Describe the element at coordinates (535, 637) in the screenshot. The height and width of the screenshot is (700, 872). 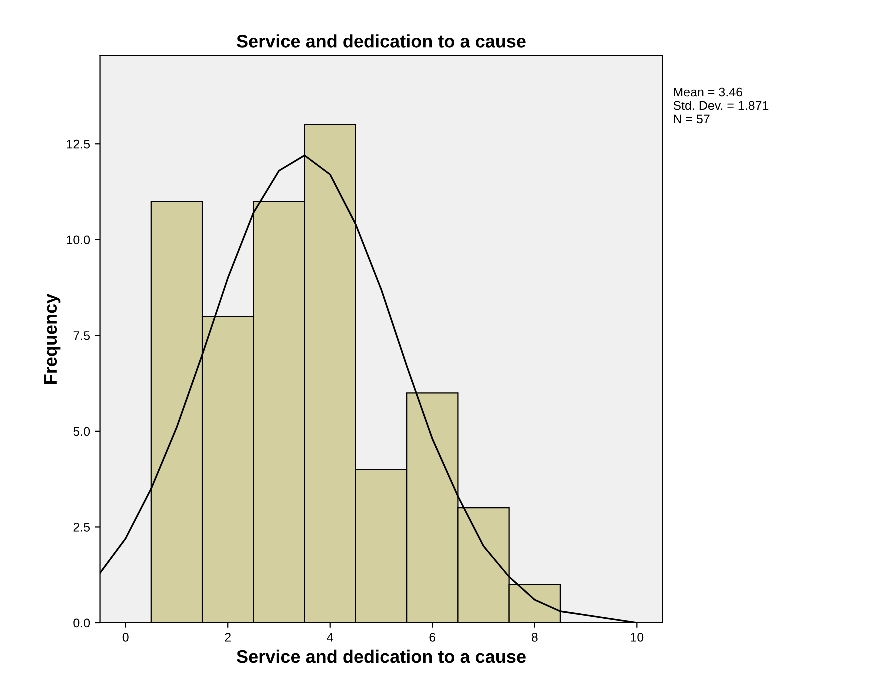
I see `x-tick-label: 8` at that location.